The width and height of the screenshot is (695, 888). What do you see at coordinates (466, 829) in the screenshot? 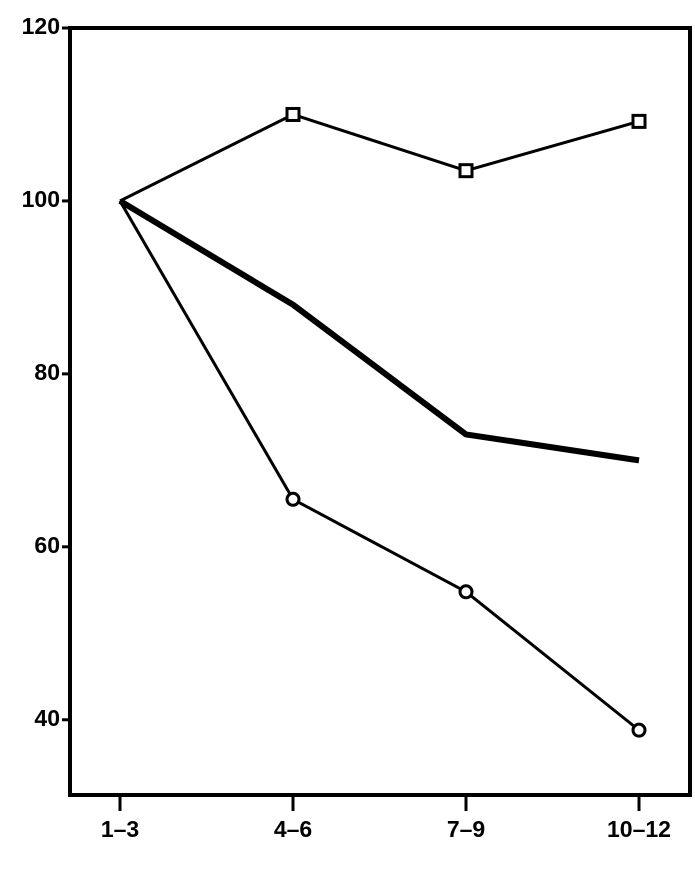
I see `x-tick-label: 7–9` at bounding box center [466, 829].